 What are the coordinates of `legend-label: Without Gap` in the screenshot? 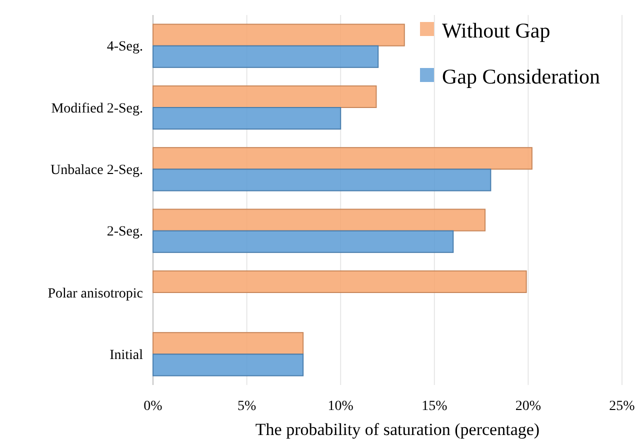 It's located at (496, 30).